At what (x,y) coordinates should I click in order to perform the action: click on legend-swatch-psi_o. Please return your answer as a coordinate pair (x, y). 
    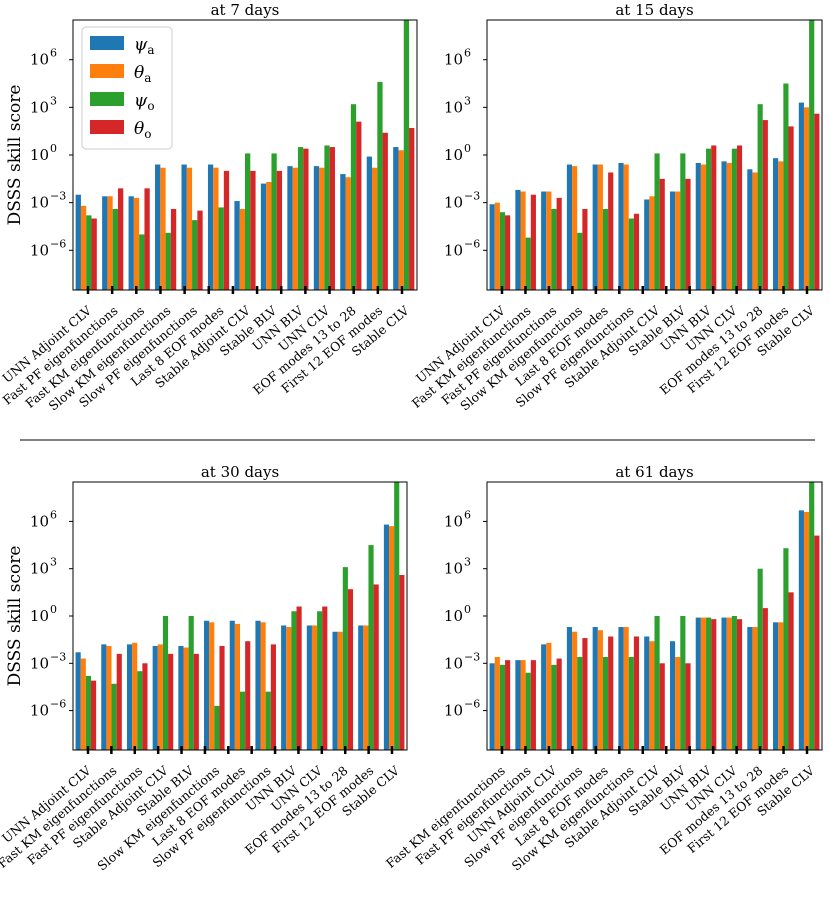
    Looking at the image, I should click on (107, 99).